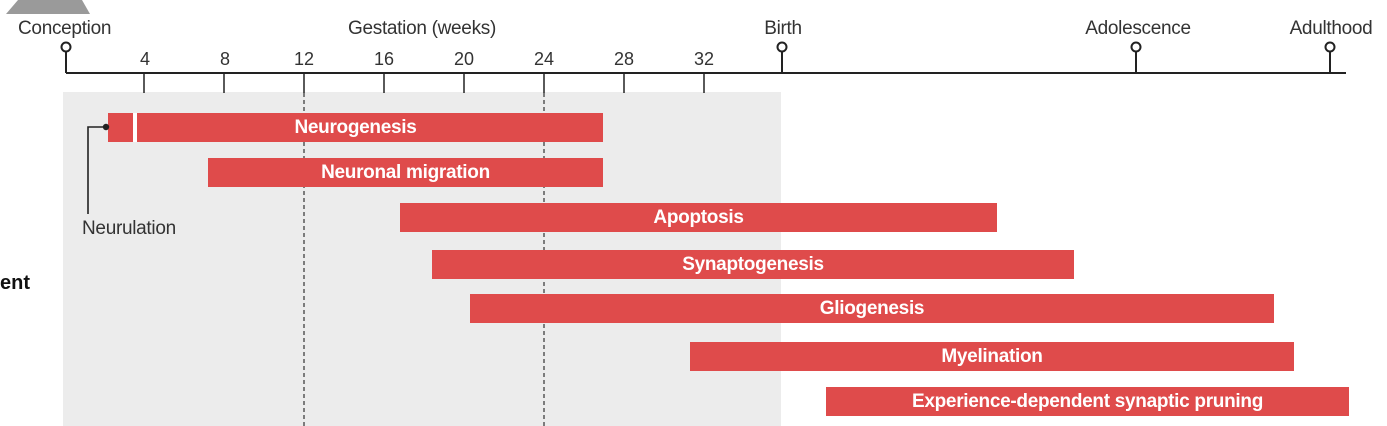  Describe the element at coordinates (1136, 57) in the screenshot. I see `milestone-adolescence-marker` at that location.